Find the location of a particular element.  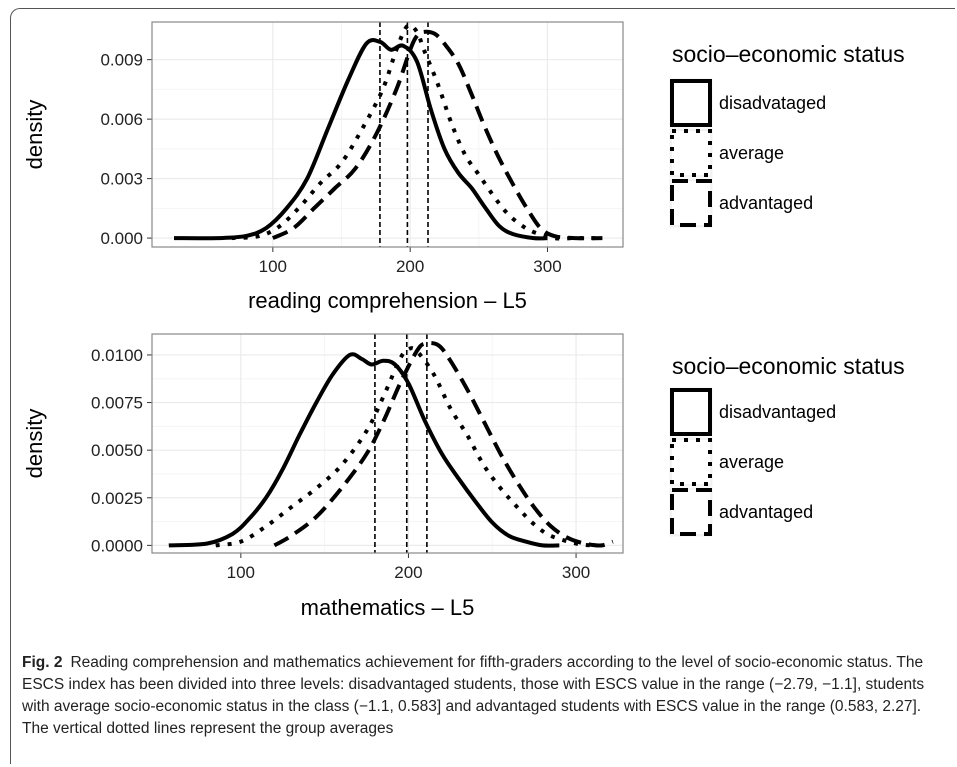

chart2-y-tick-label: 0.0075 is located at coordinates (117, 403).